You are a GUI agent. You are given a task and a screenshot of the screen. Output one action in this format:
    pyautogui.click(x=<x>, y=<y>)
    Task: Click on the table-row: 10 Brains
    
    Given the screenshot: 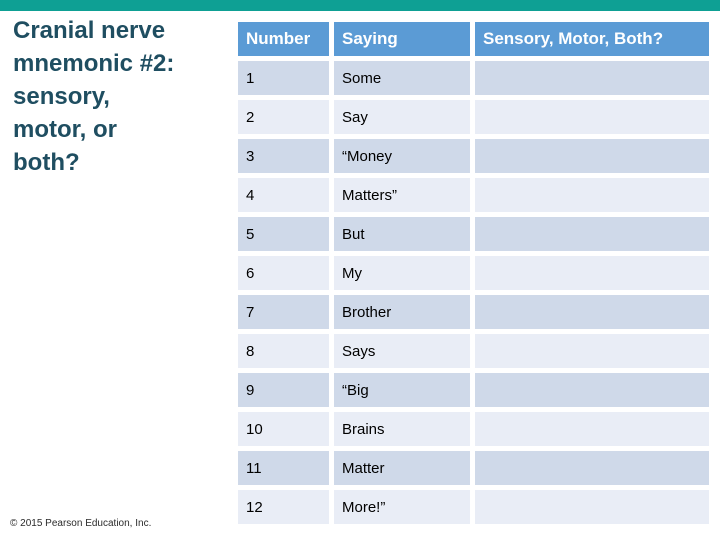 What is the action you would take?
    pyautogui.click(x=473, y=429)
    